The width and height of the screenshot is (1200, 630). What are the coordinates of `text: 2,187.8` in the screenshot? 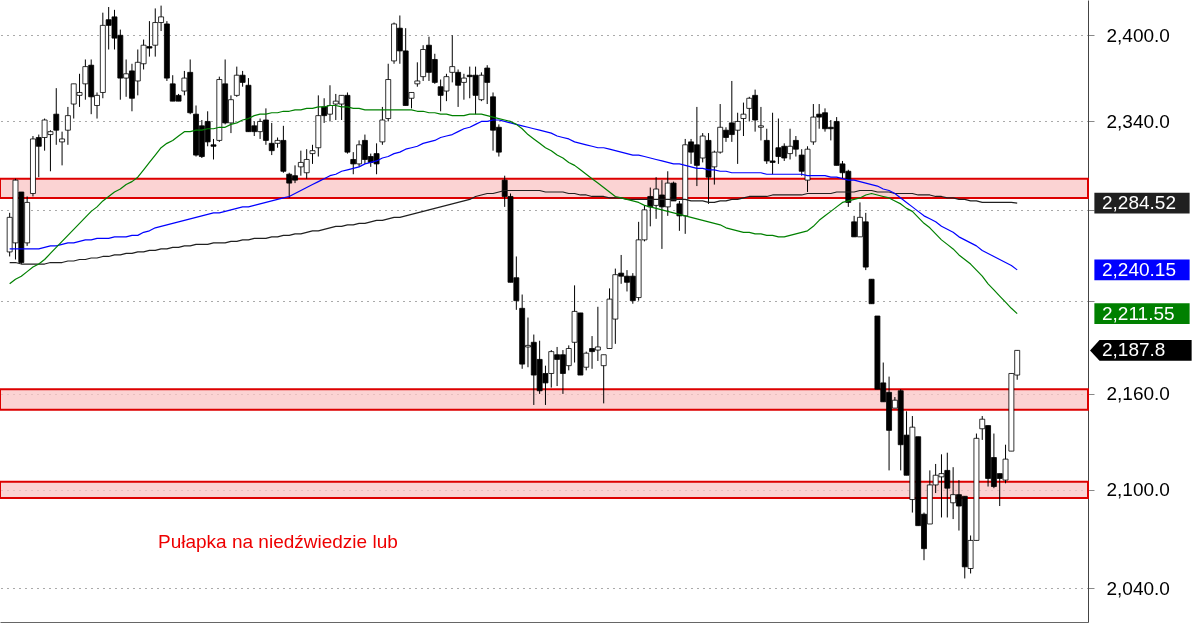 It's located at (1134, 350).